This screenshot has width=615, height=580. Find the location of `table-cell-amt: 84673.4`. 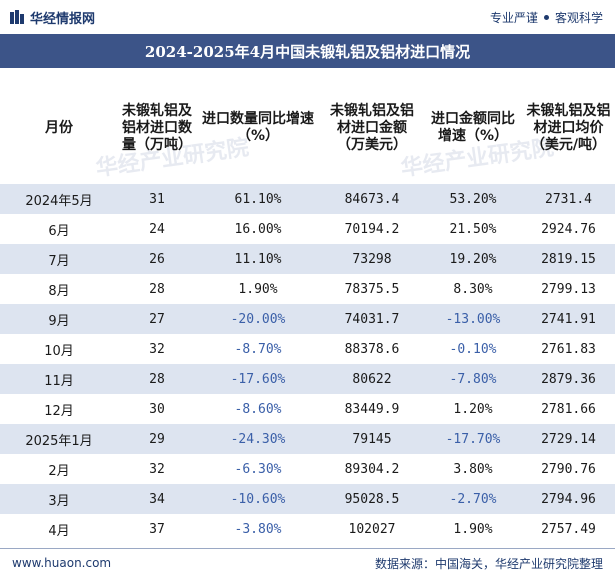

table-cell-amt: 84673.4 is located at coordinates (372, 199).